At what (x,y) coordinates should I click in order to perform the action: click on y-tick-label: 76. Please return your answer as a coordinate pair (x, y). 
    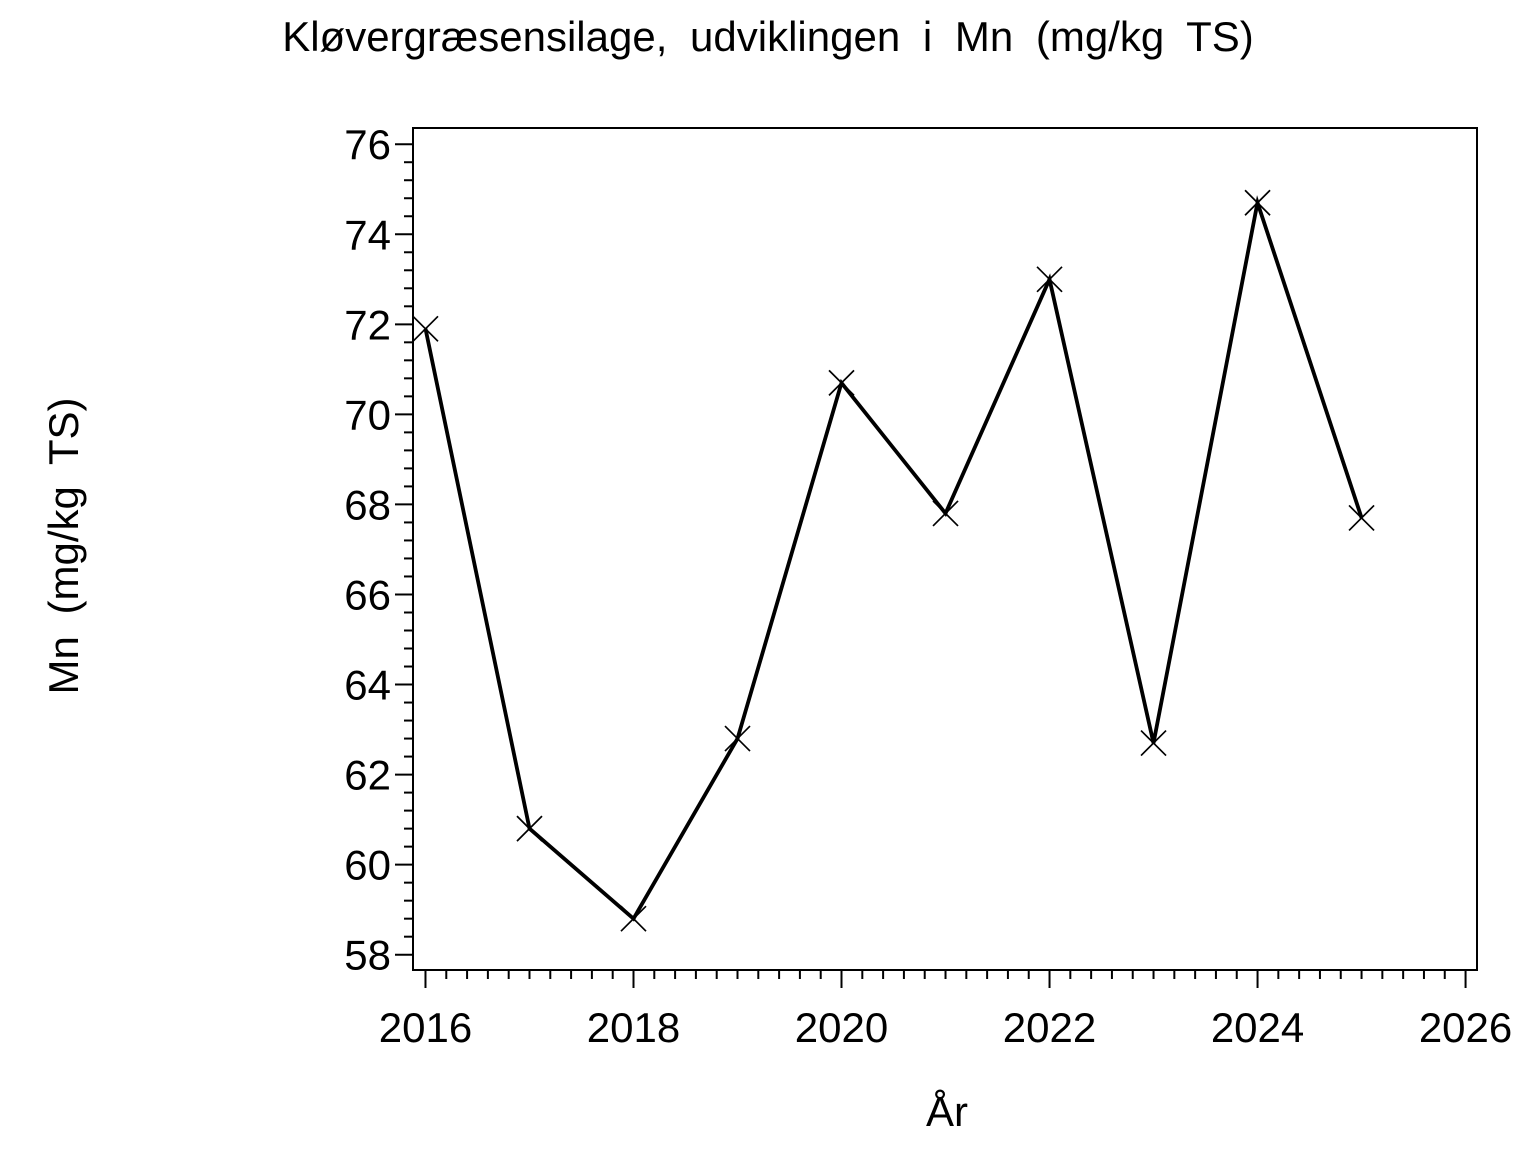
    Looking at the image, I should click on (367, 144).